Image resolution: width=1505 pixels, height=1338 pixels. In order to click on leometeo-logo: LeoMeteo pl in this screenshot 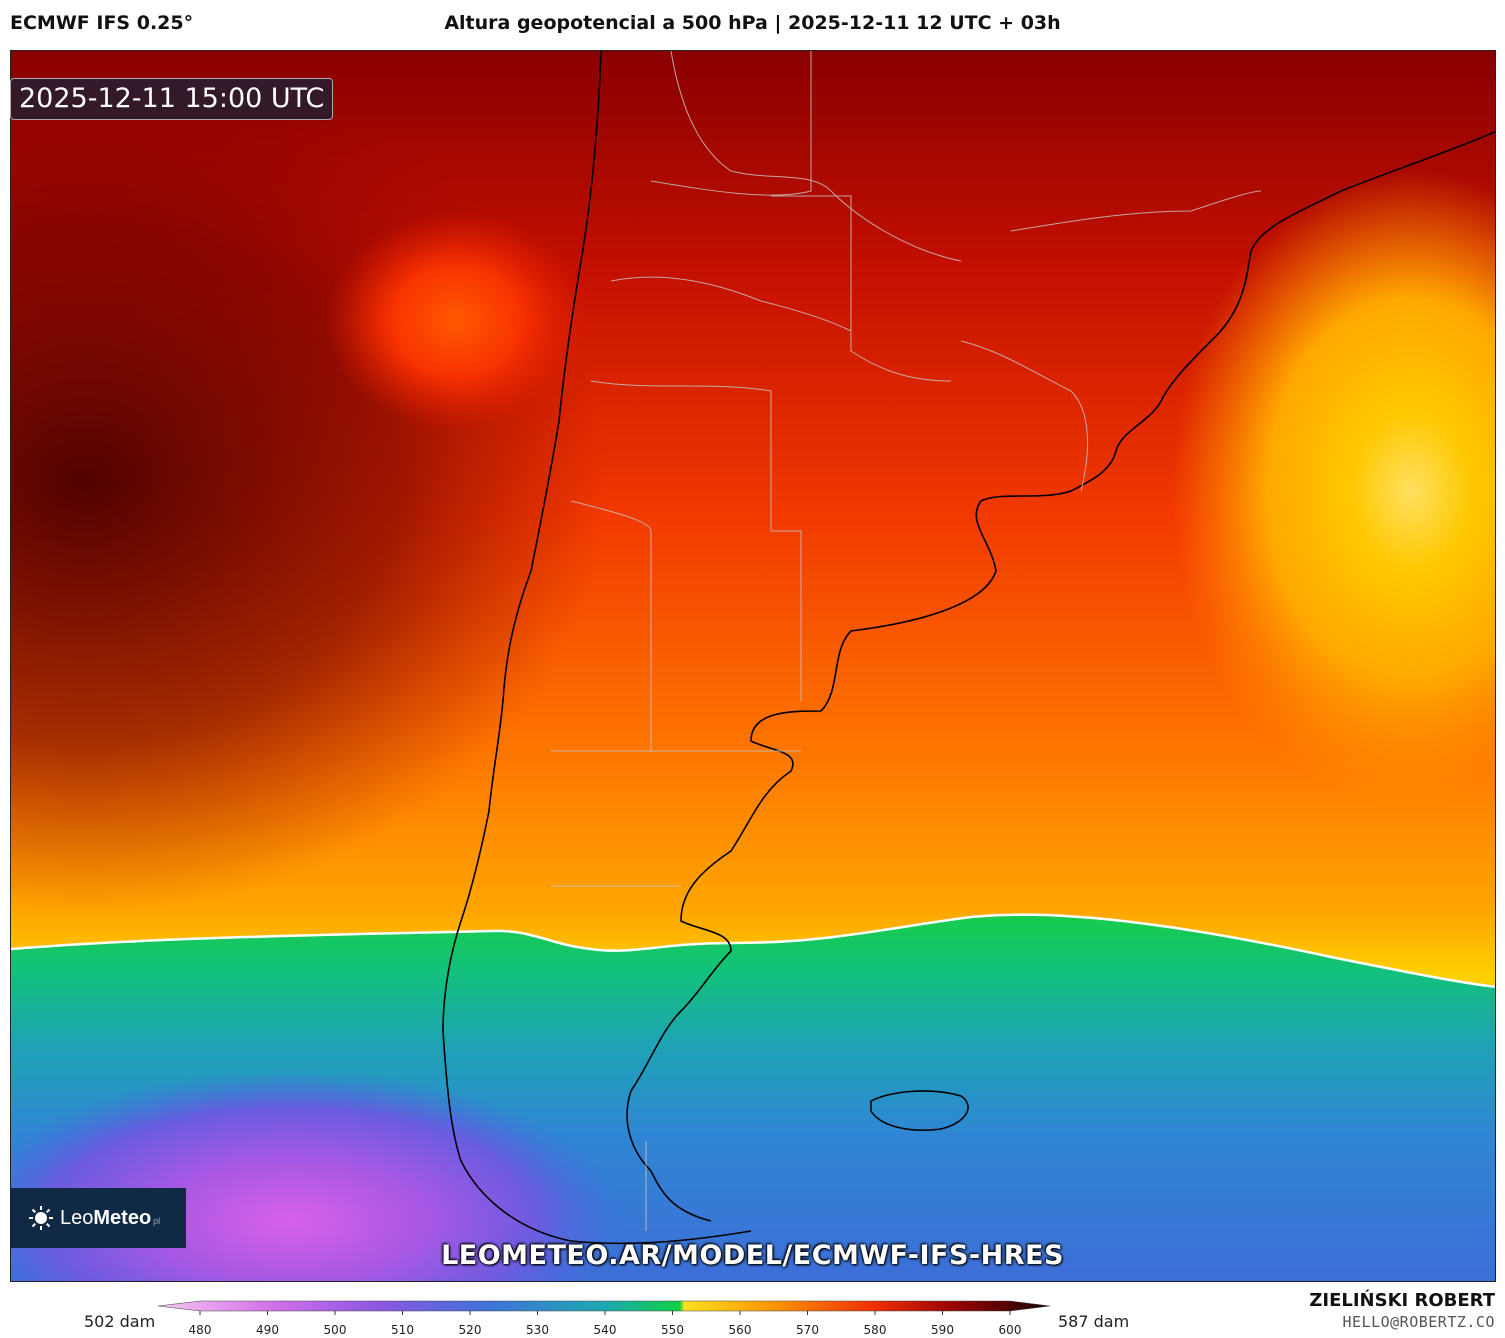, I will do `click(98, 1218)`.